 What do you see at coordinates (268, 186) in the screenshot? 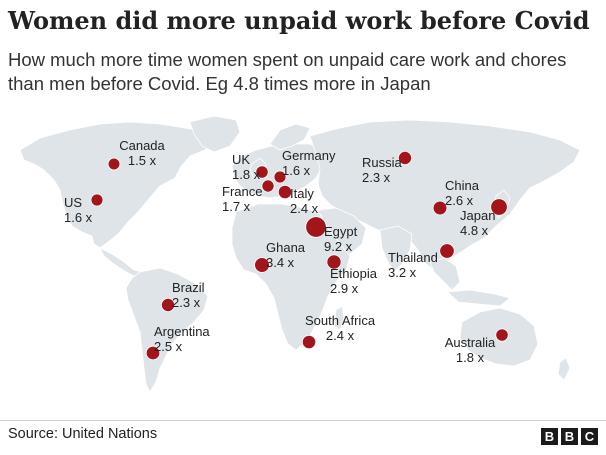
I see `marker-france` at bounding box center [268, 186].